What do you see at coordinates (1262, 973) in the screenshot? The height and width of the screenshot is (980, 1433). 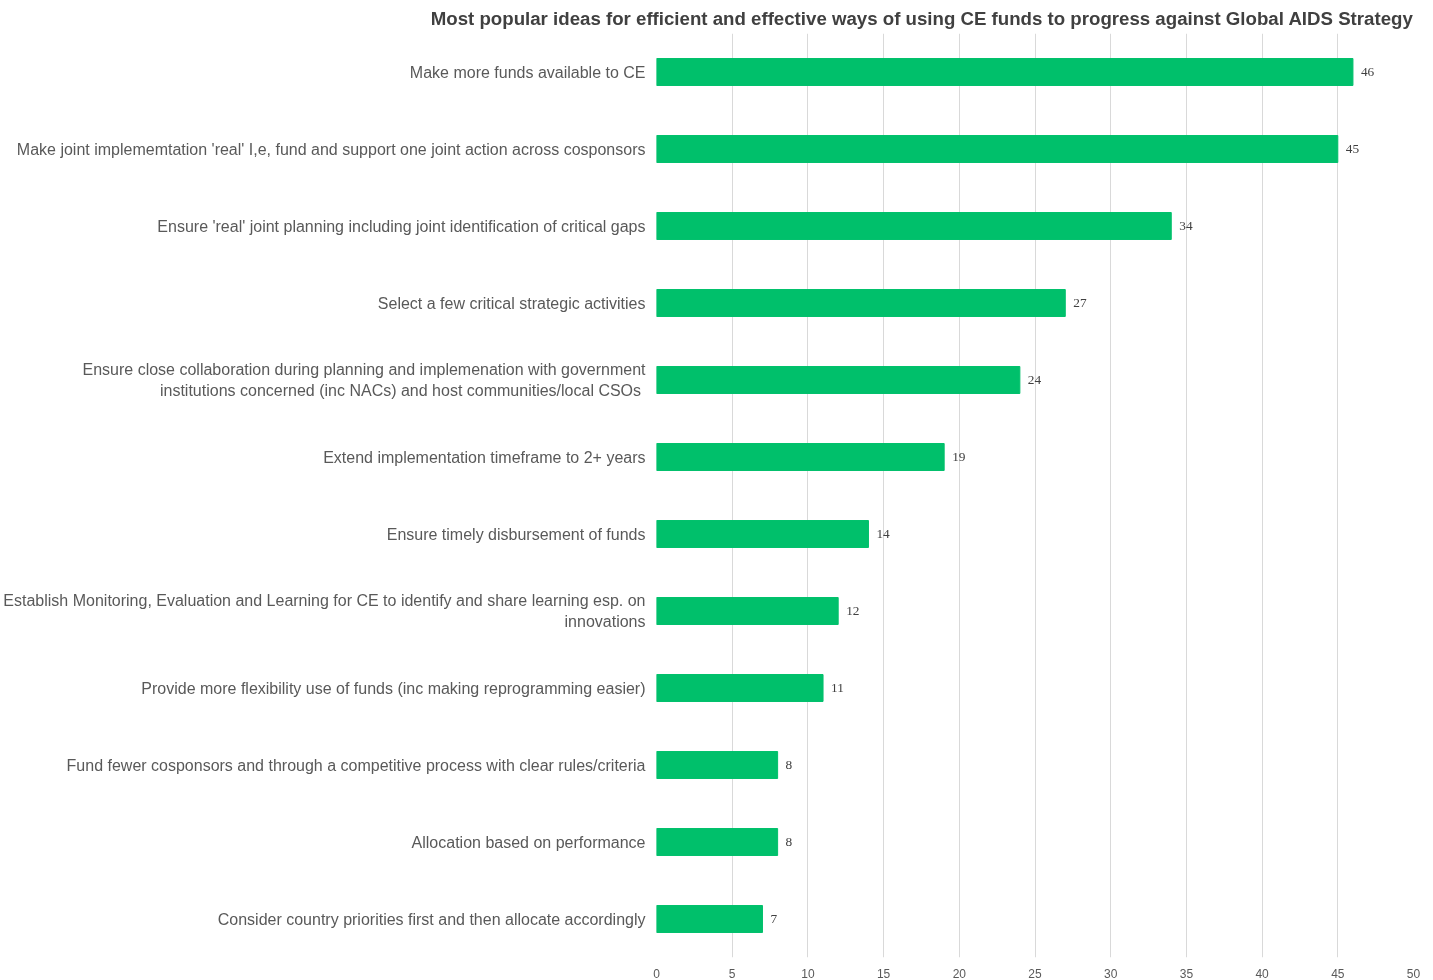 I see `x-tick-label: 40` at bounding box center [1262, 973].